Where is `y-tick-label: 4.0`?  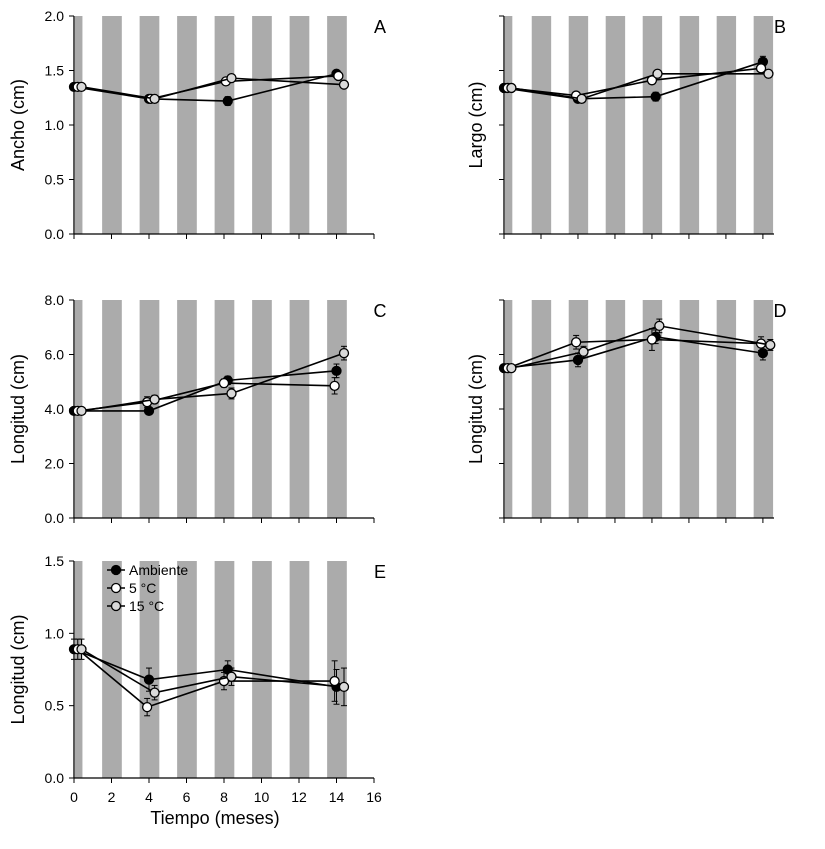
y-tick-label: 4.0 is located at coordinates (55, 409).